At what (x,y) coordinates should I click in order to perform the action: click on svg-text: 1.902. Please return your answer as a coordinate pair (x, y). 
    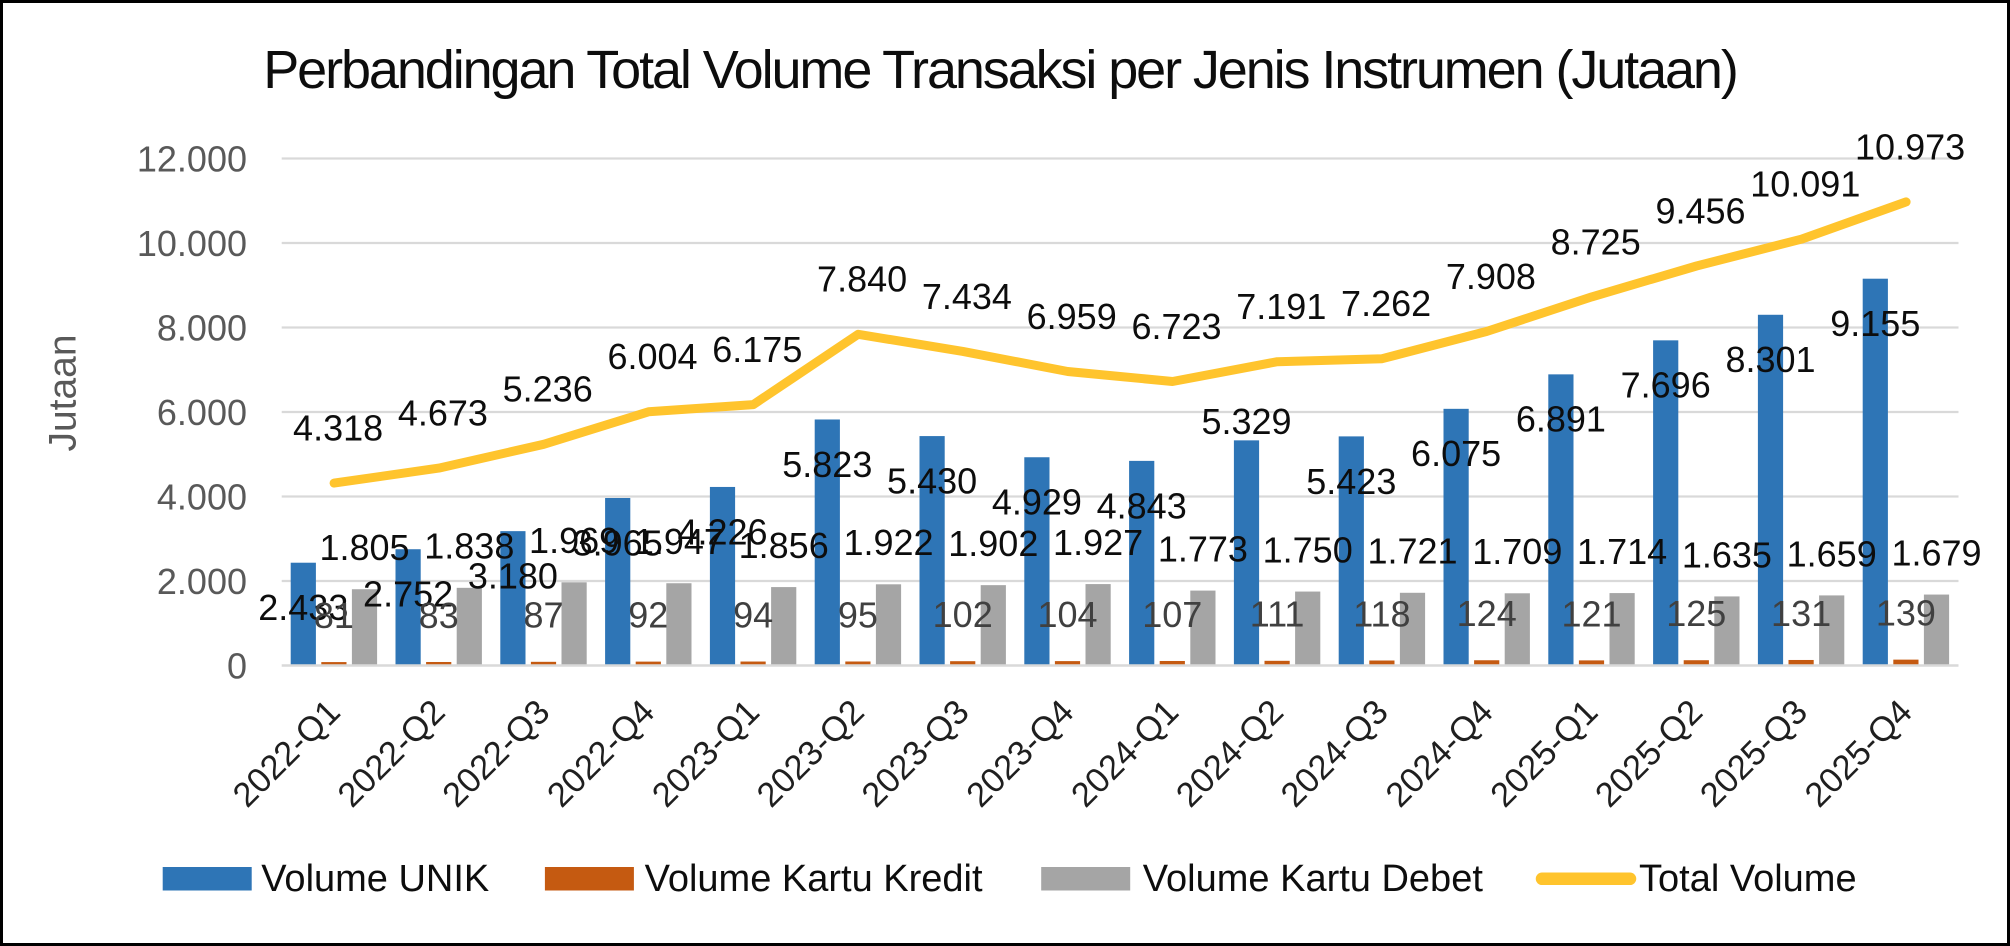
    Looking at the image, I should click on (993, 543).